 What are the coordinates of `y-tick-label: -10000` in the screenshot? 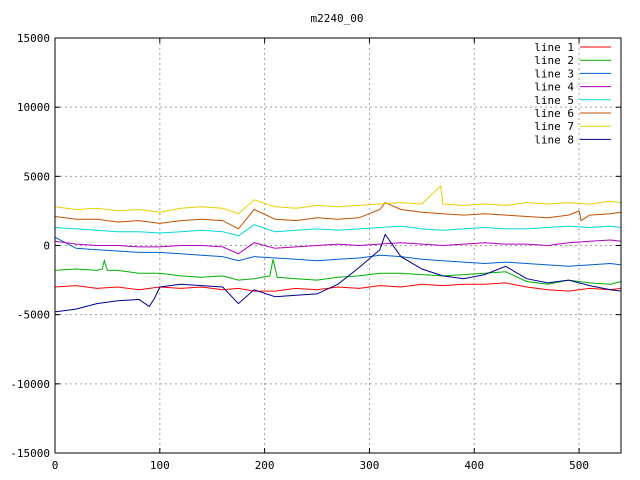 It's located at (30, 384).